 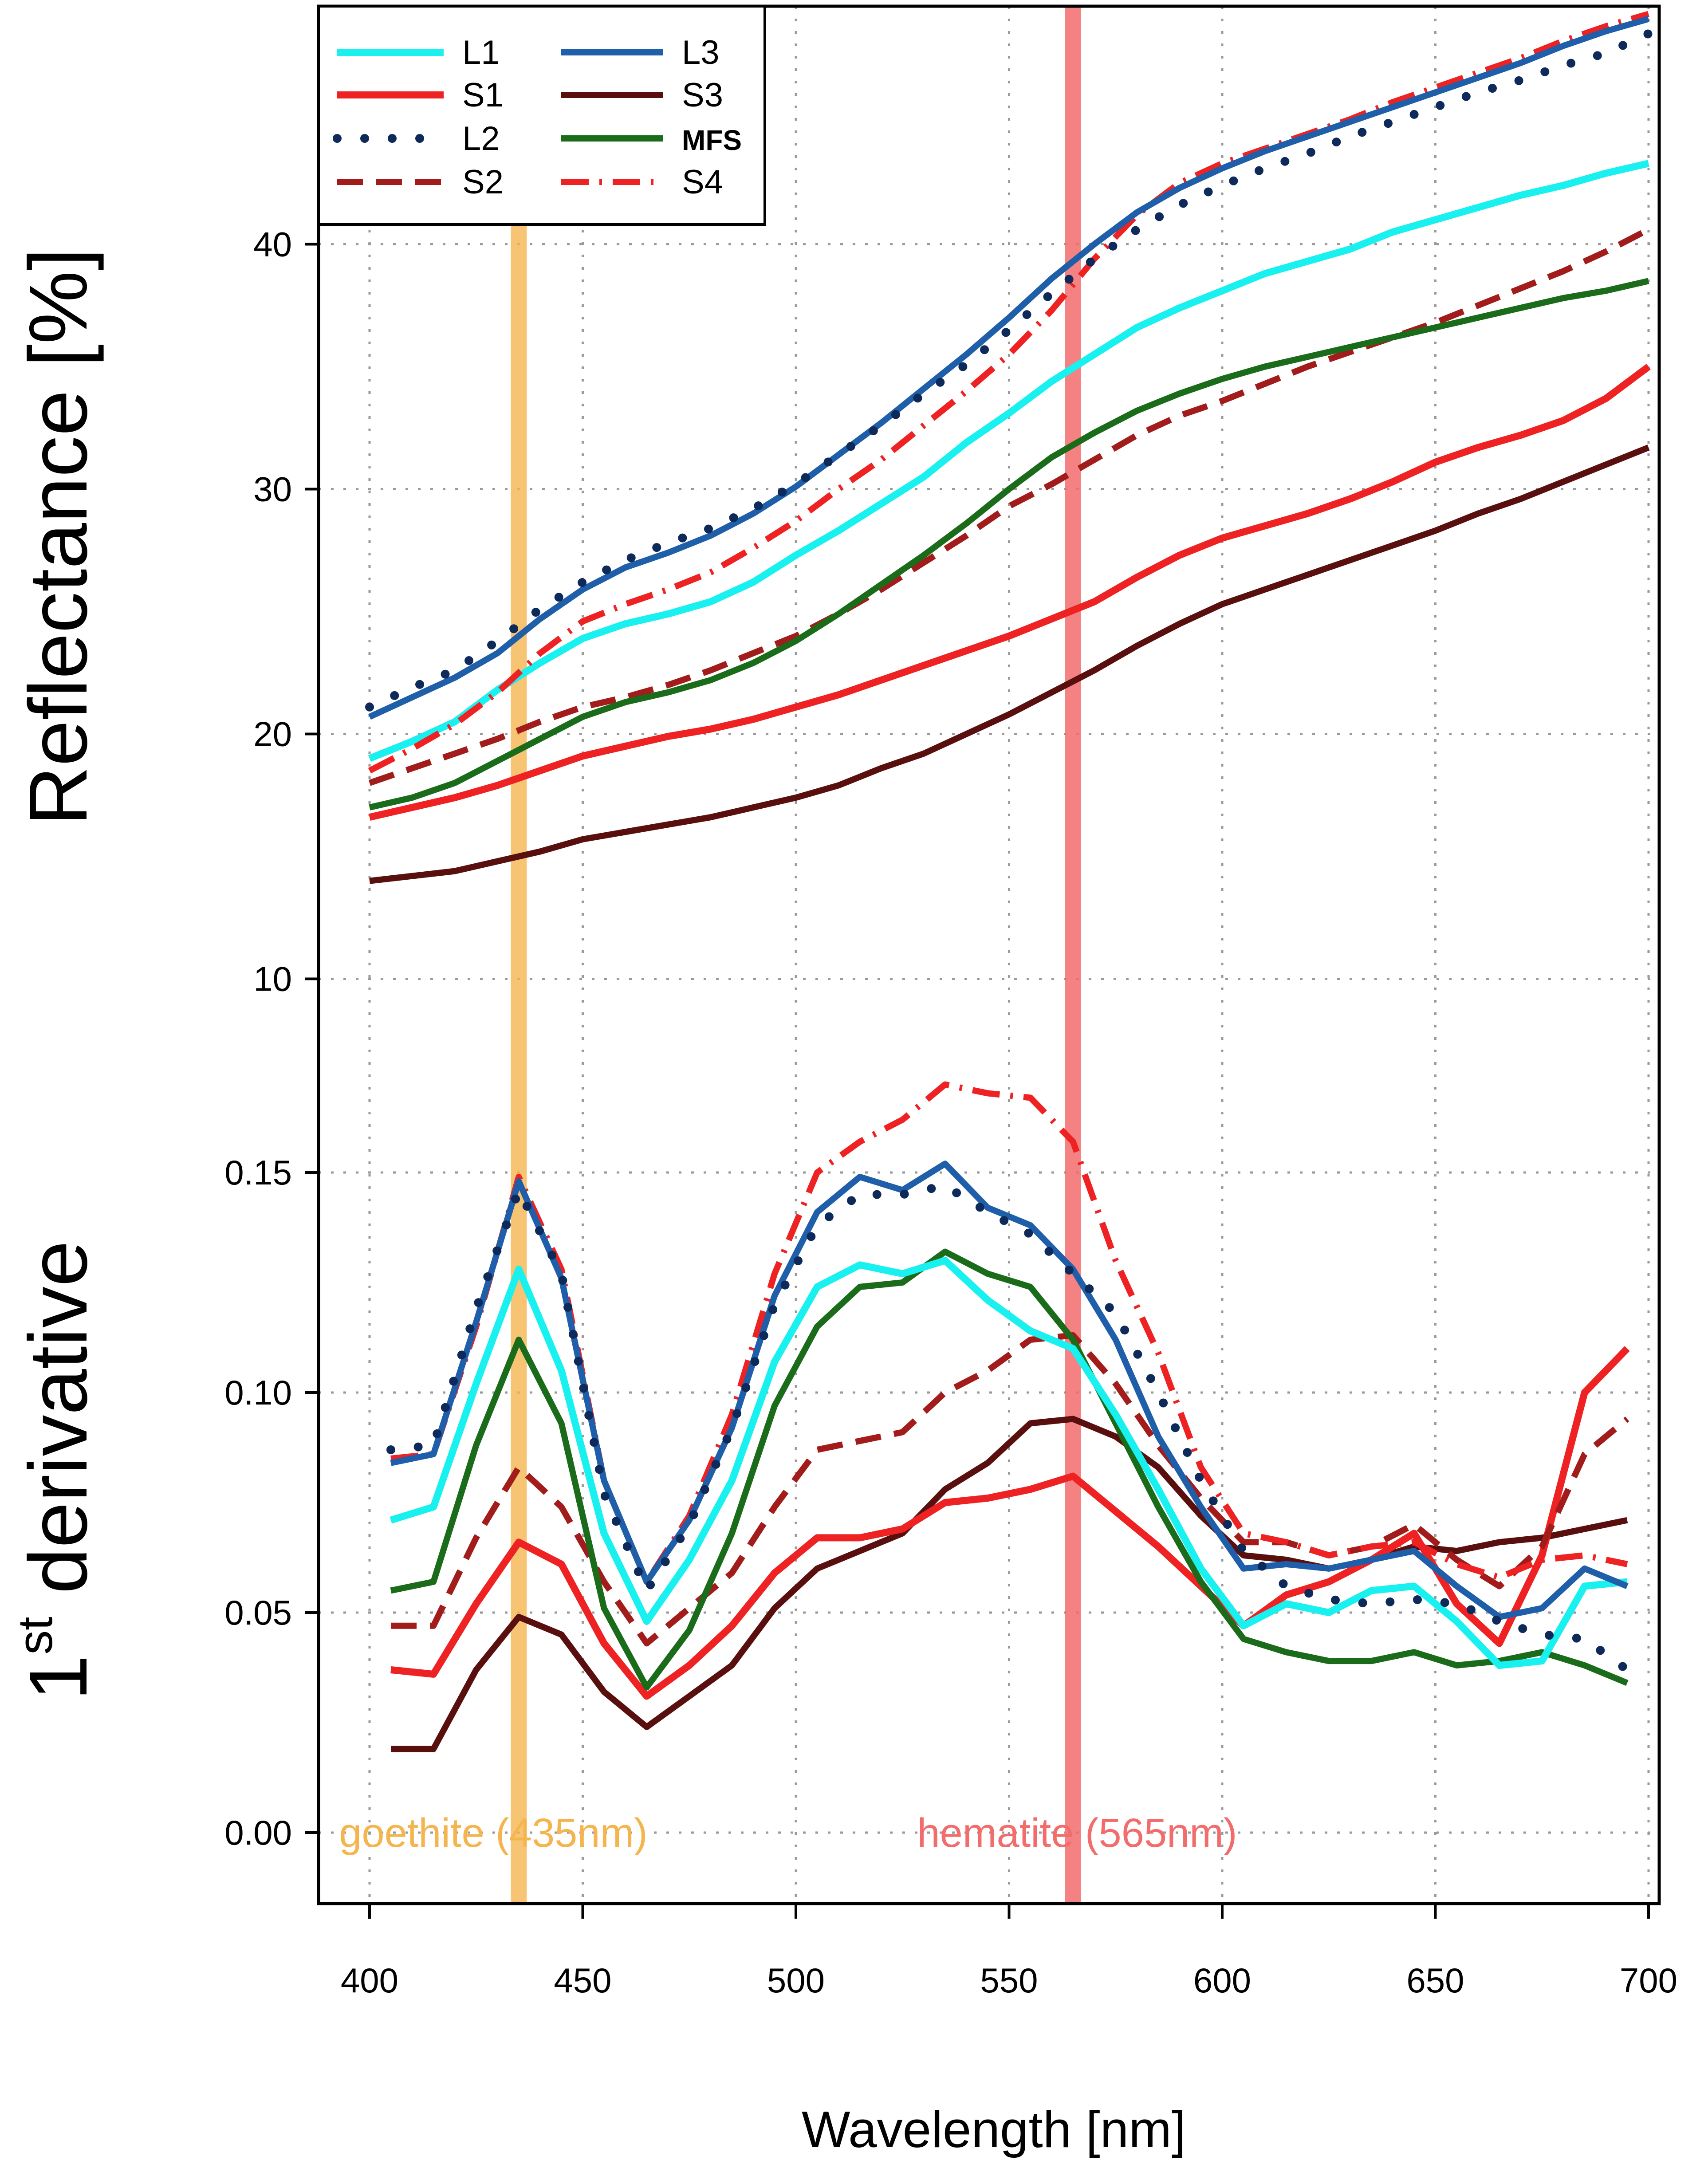 What do you see at coordinates (1648, 1981) in the screenshot?
I see `x-tick-label: 700` at bounding box center [1648, 1981].